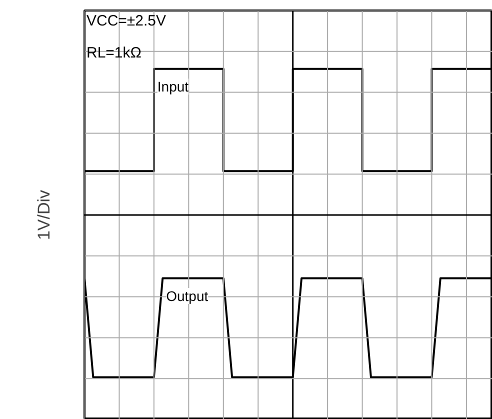  What do you see at coordinates (173, 86) in the screenshot?
I see `series-label: Input` at bounding box center [173, 86].